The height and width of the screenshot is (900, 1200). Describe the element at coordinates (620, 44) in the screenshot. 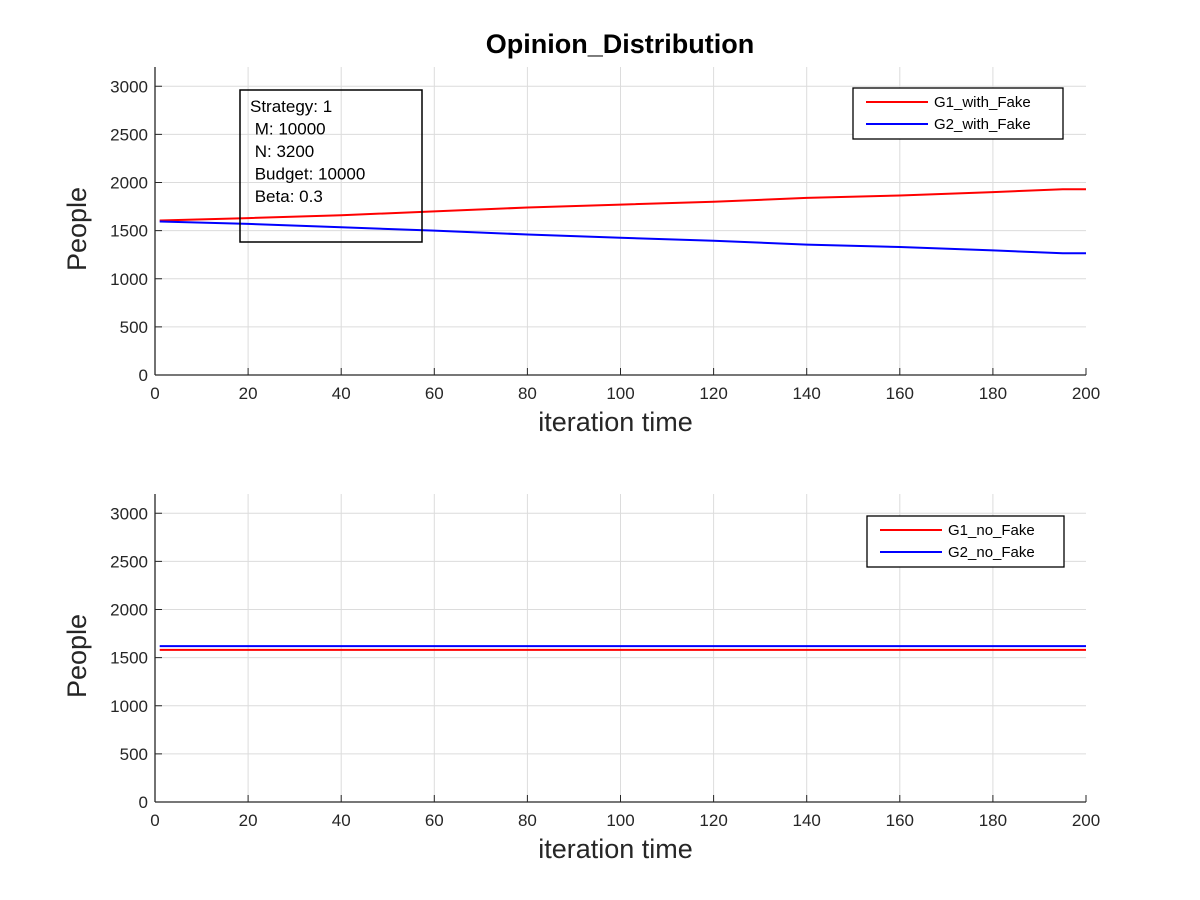

I see `figure-title: Opinion_Distribution` at that location.